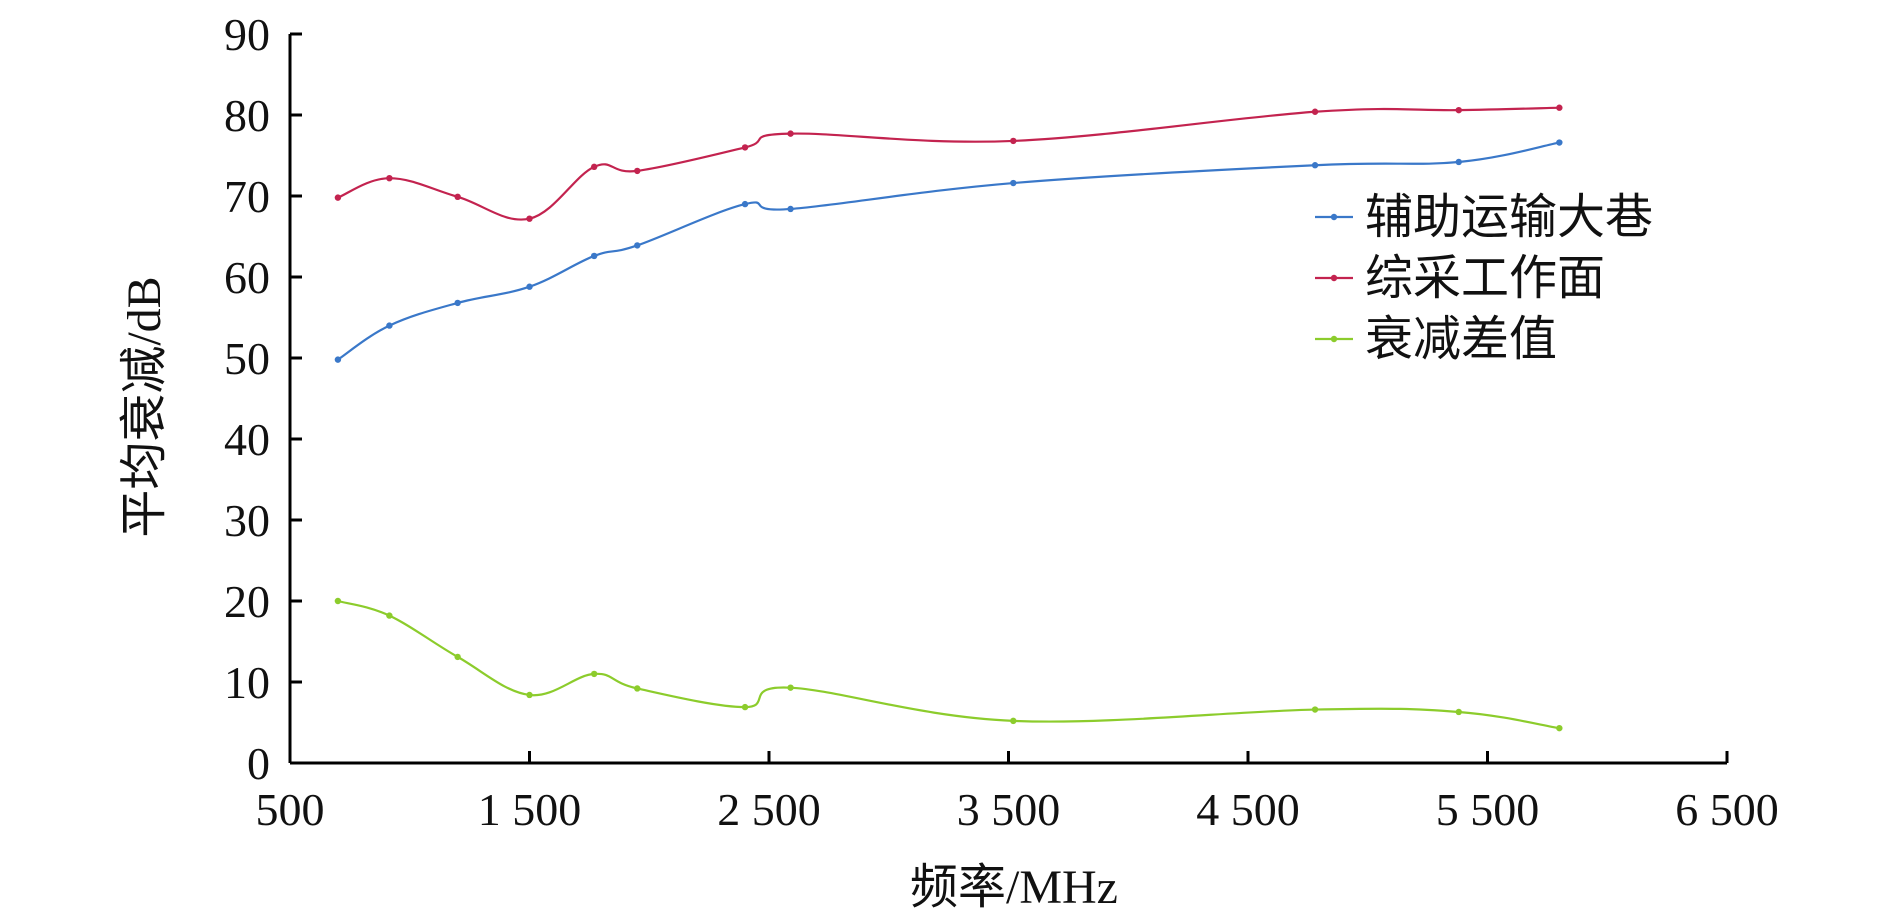  I want to click on legend-item: 综采工作面, so click(1460, 278).